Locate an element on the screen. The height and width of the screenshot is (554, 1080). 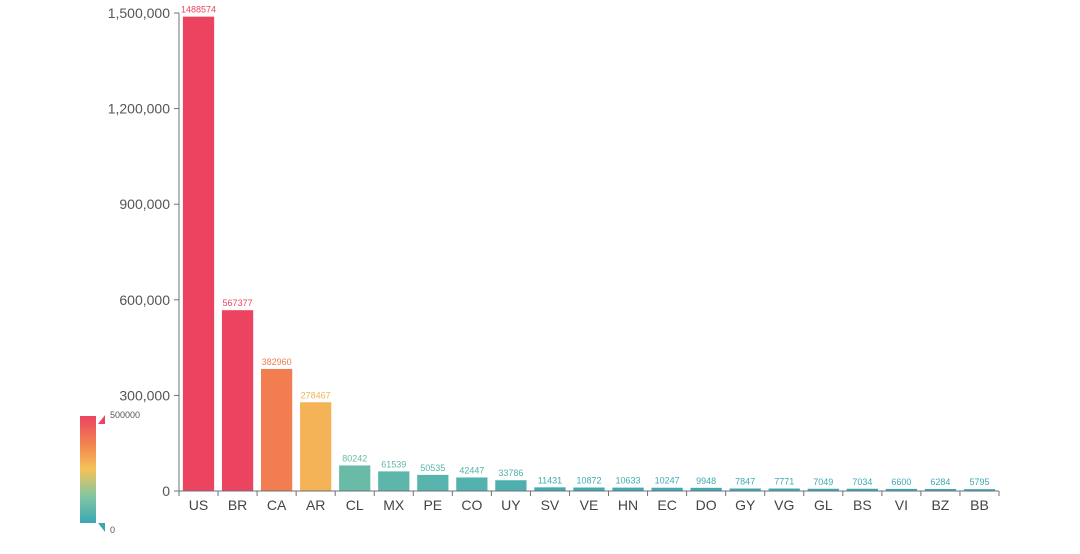
data-label-co: 42447 is located at coordinates (471, 470).